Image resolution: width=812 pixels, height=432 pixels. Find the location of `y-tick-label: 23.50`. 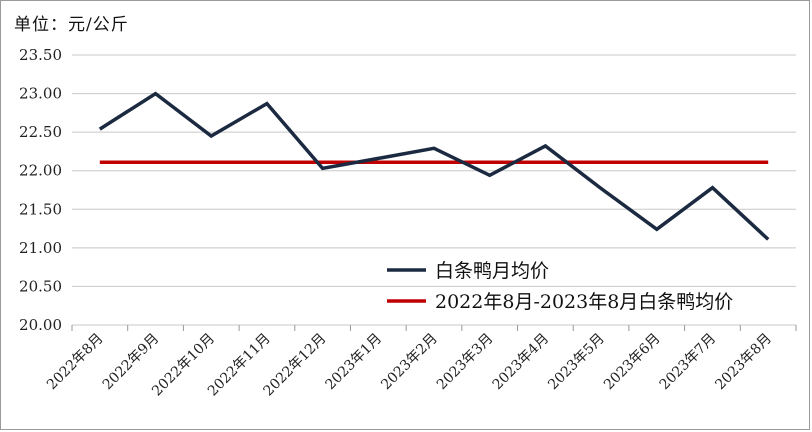

y-tick-label: 23.50 is located at coordinates (40, 55).